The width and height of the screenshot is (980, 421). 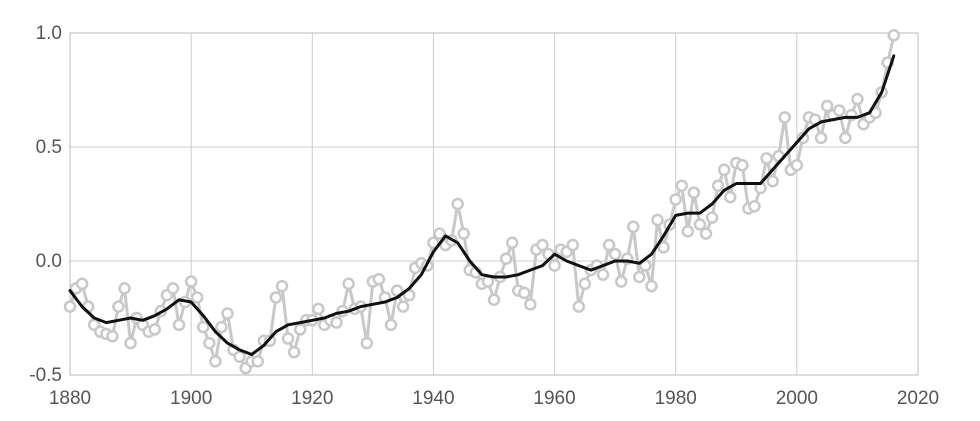 I want to click on annual-point-1944, so click(x=457, y=204).